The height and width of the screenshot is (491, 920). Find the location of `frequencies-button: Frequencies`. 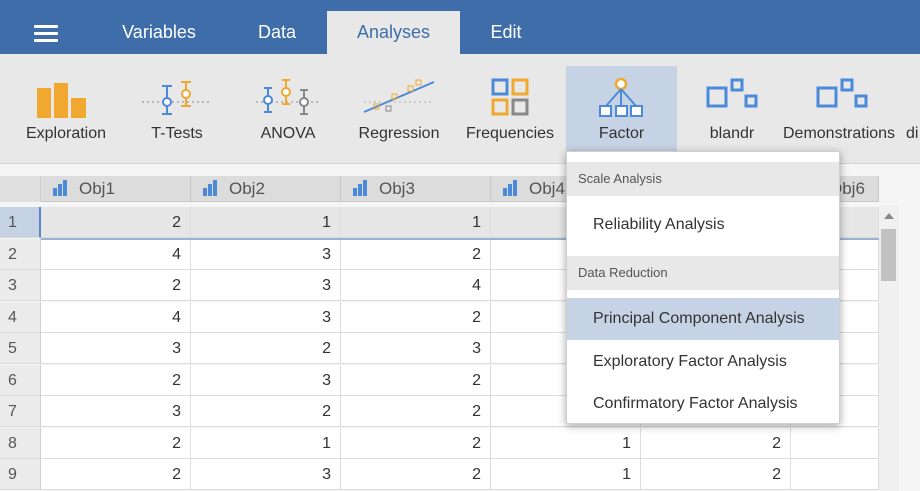

frequencies-button: Frequencies is located at coordinates (510, 109).